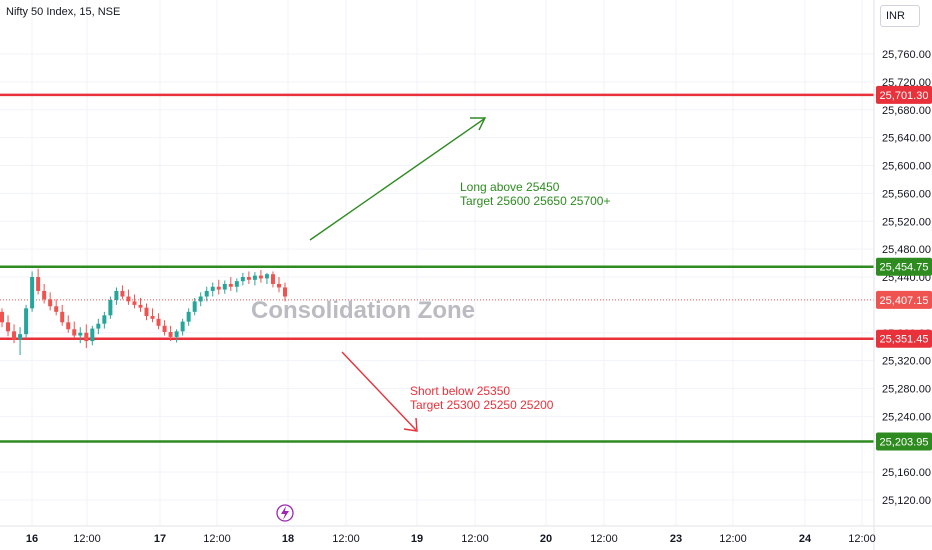 The width and height of the screenshot is (932, 550). I want to click on level-price-label: 25,454.75, so click(904, 268).